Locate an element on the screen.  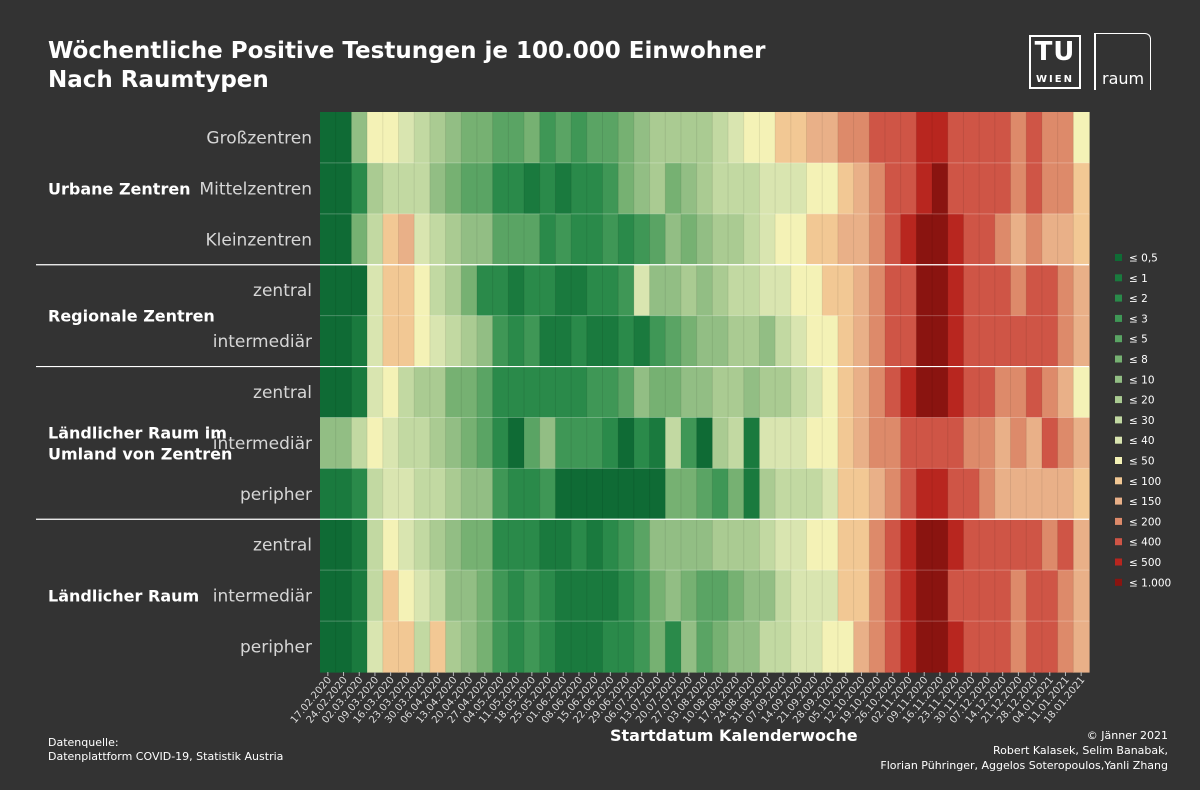
legend-label: ≤ 2 is located at coordinates (1138, 299).